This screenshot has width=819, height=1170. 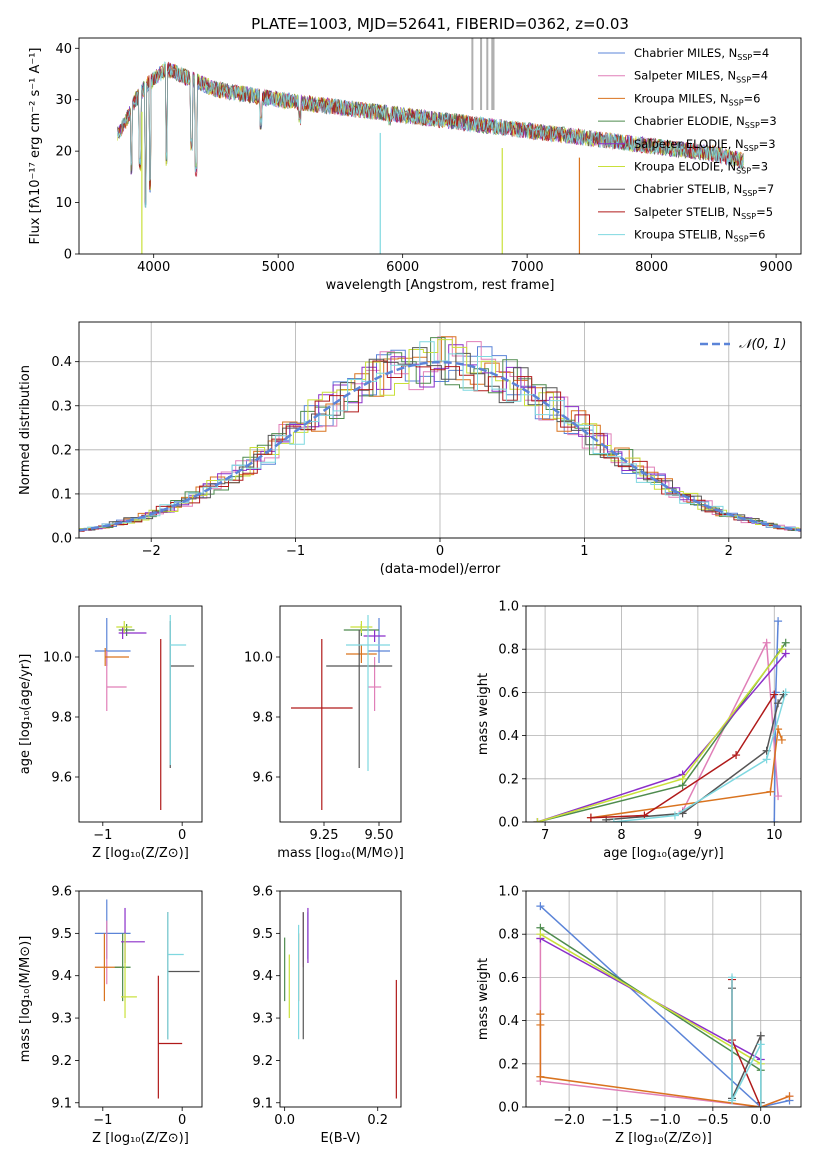 I want to click on x-tick-label: 8000, so click(x=651, y=267).